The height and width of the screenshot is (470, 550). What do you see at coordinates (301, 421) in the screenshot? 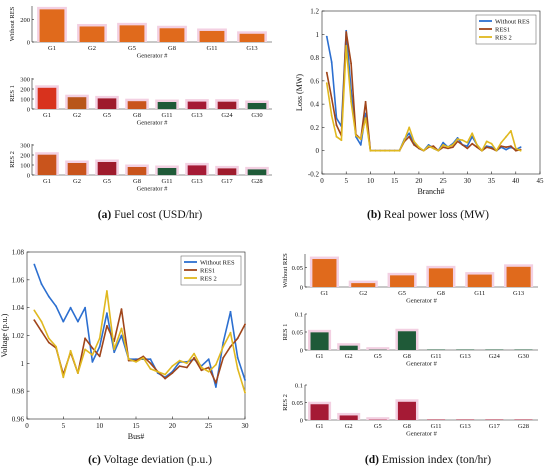
I see `y-tick-label: 0` at bounding box center [301, 421].